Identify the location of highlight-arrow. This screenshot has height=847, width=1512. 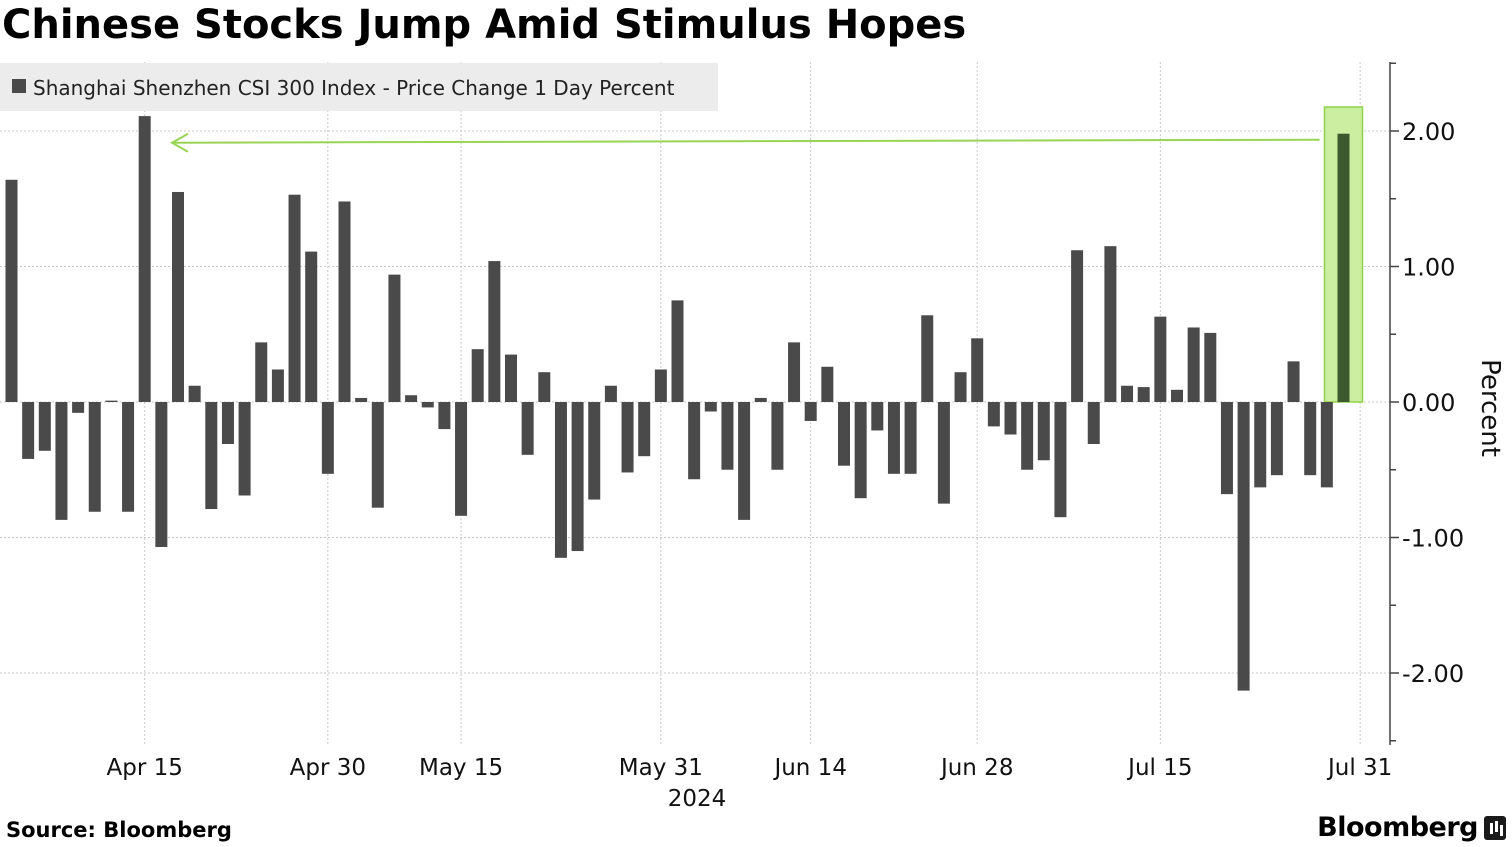
(744, 142).